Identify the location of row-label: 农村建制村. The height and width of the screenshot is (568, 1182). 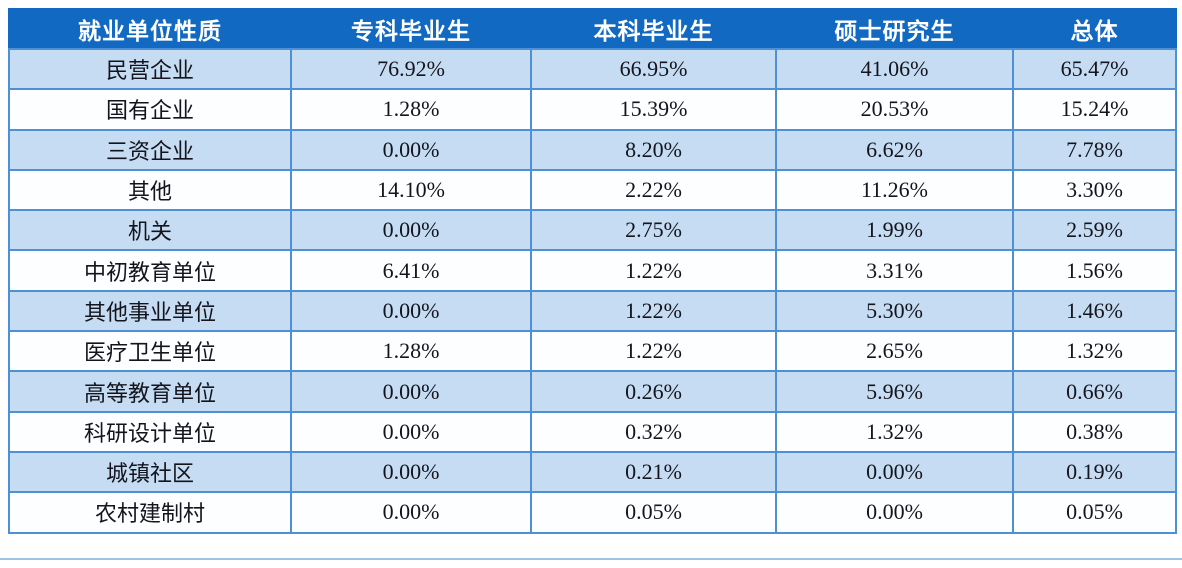
(150, 512).